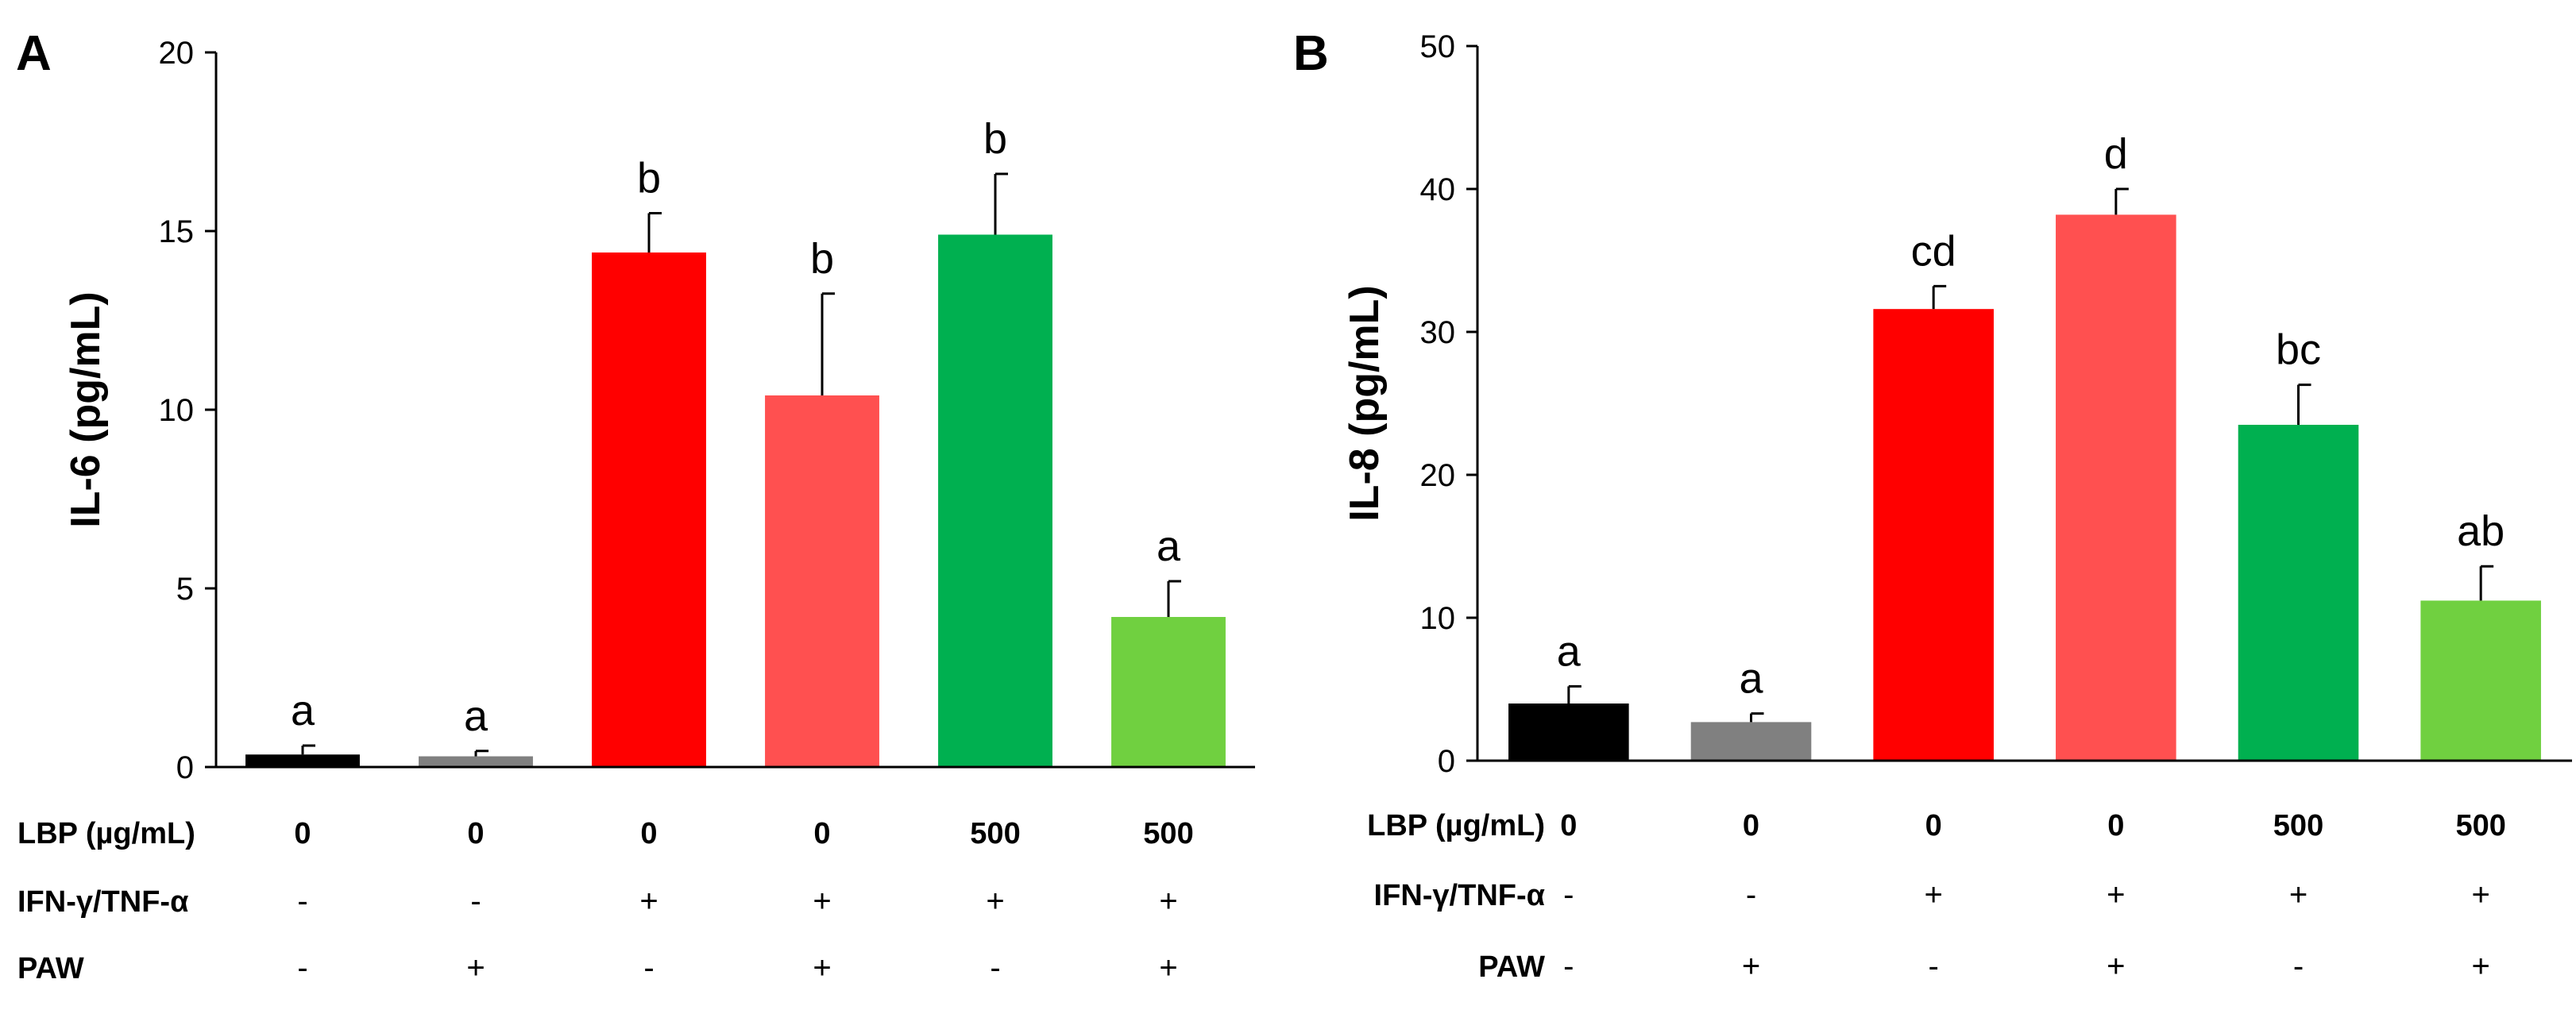  What do you see at coordinates (302, 833) in the screenshot?
I see `panel-a-treatment-0-value-0: 0` at bounding box center [302, 833].